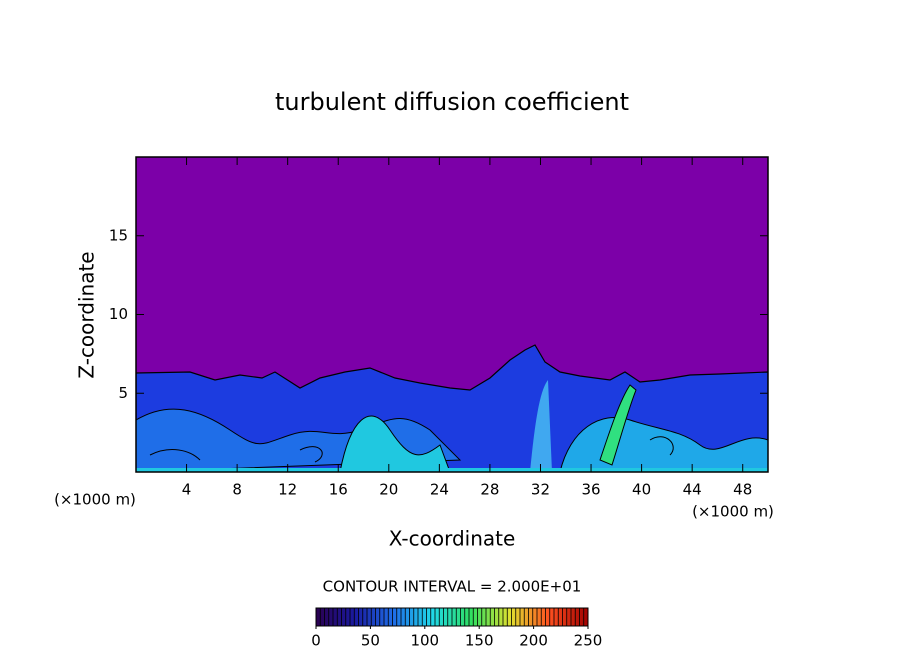 The width and height of the screenshot is (904, 654). I want to click on x-tick-label: 24, so click(439, 490).